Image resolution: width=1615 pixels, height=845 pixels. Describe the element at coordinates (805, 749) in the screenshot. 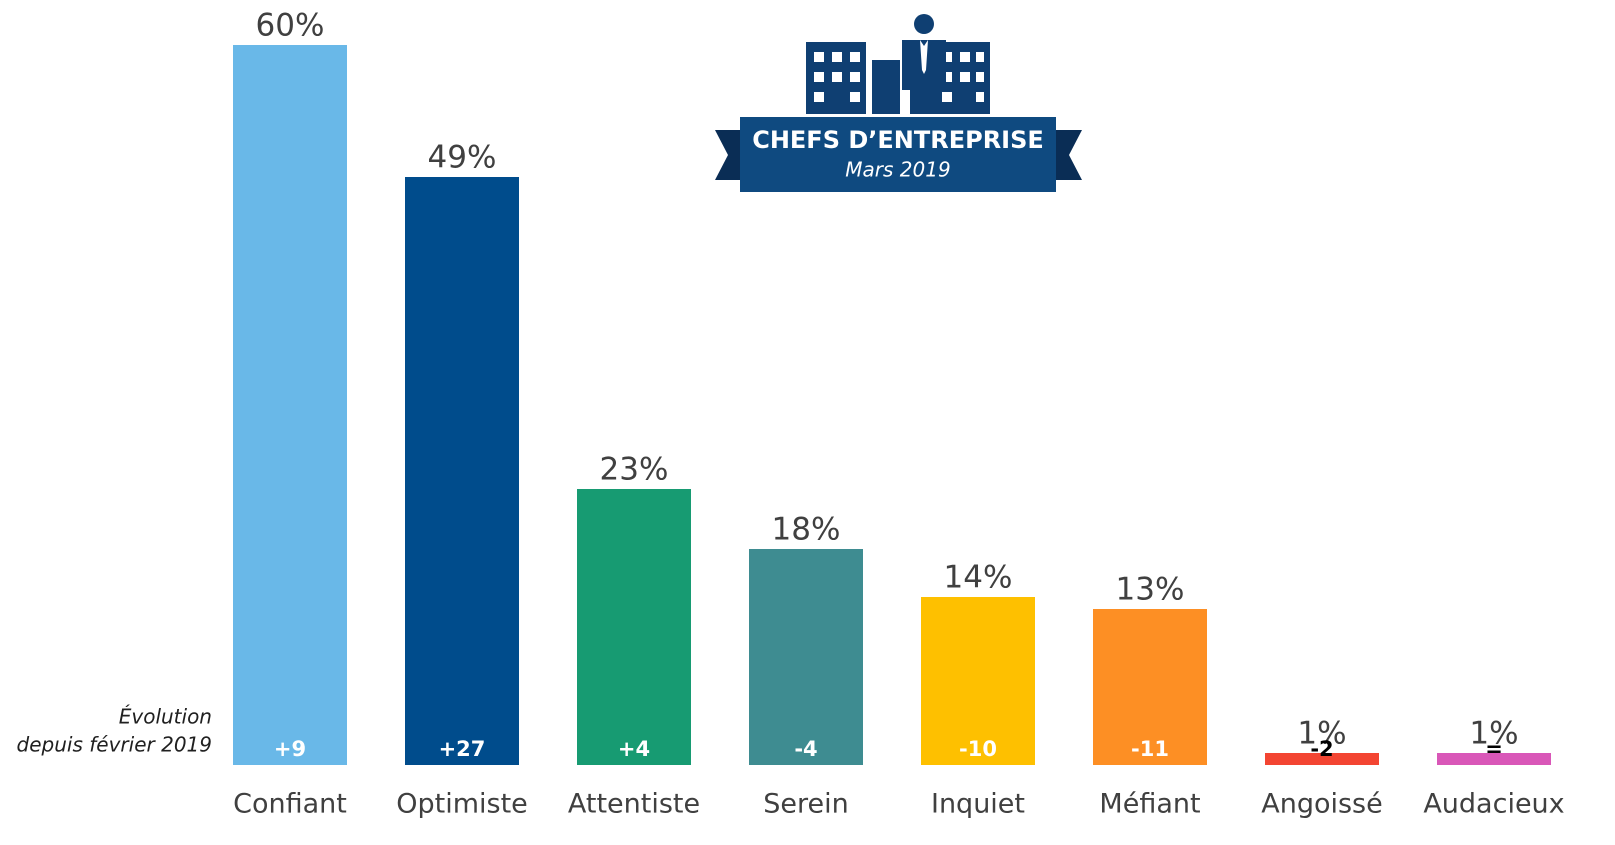

I see `change-label: -4` at that location.